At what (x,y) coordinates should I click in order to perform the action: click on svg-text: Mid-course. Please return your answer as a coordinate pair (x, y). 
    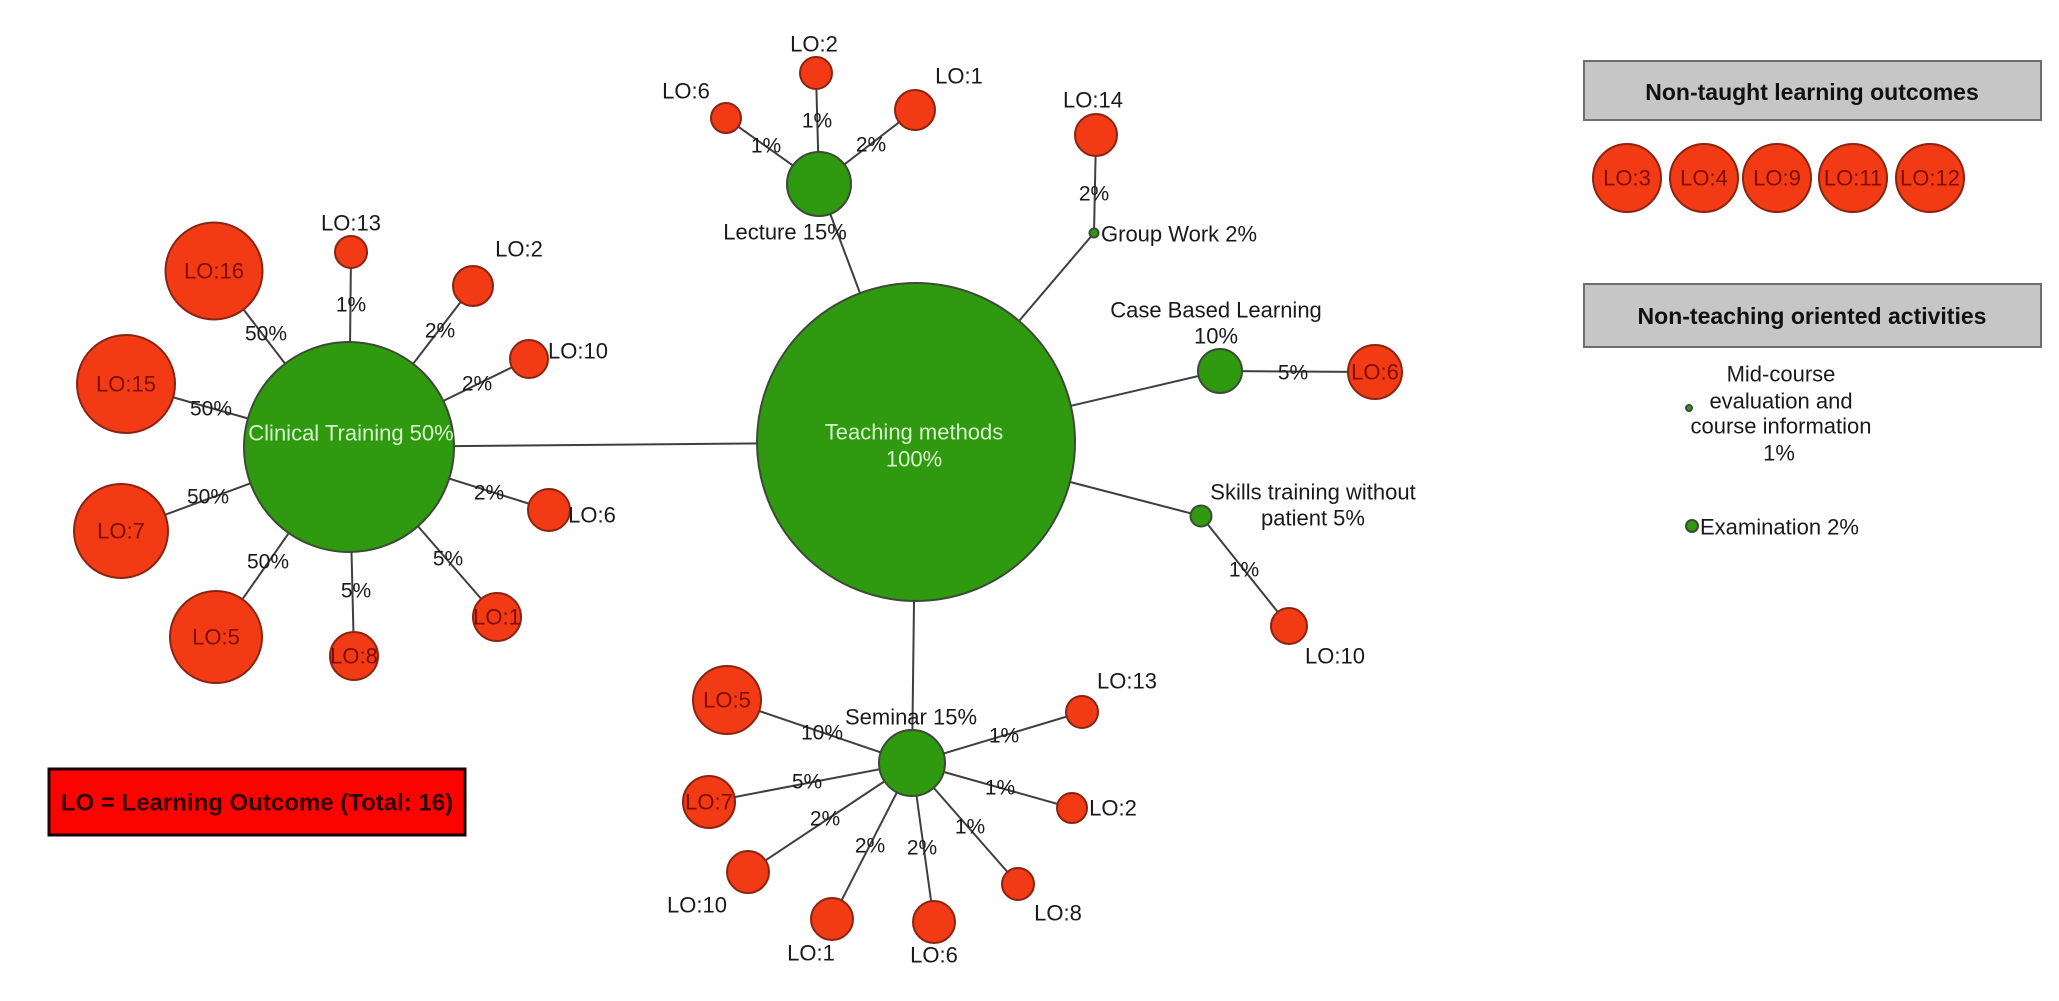
    Looking at the image, I should click on (1781, 374).